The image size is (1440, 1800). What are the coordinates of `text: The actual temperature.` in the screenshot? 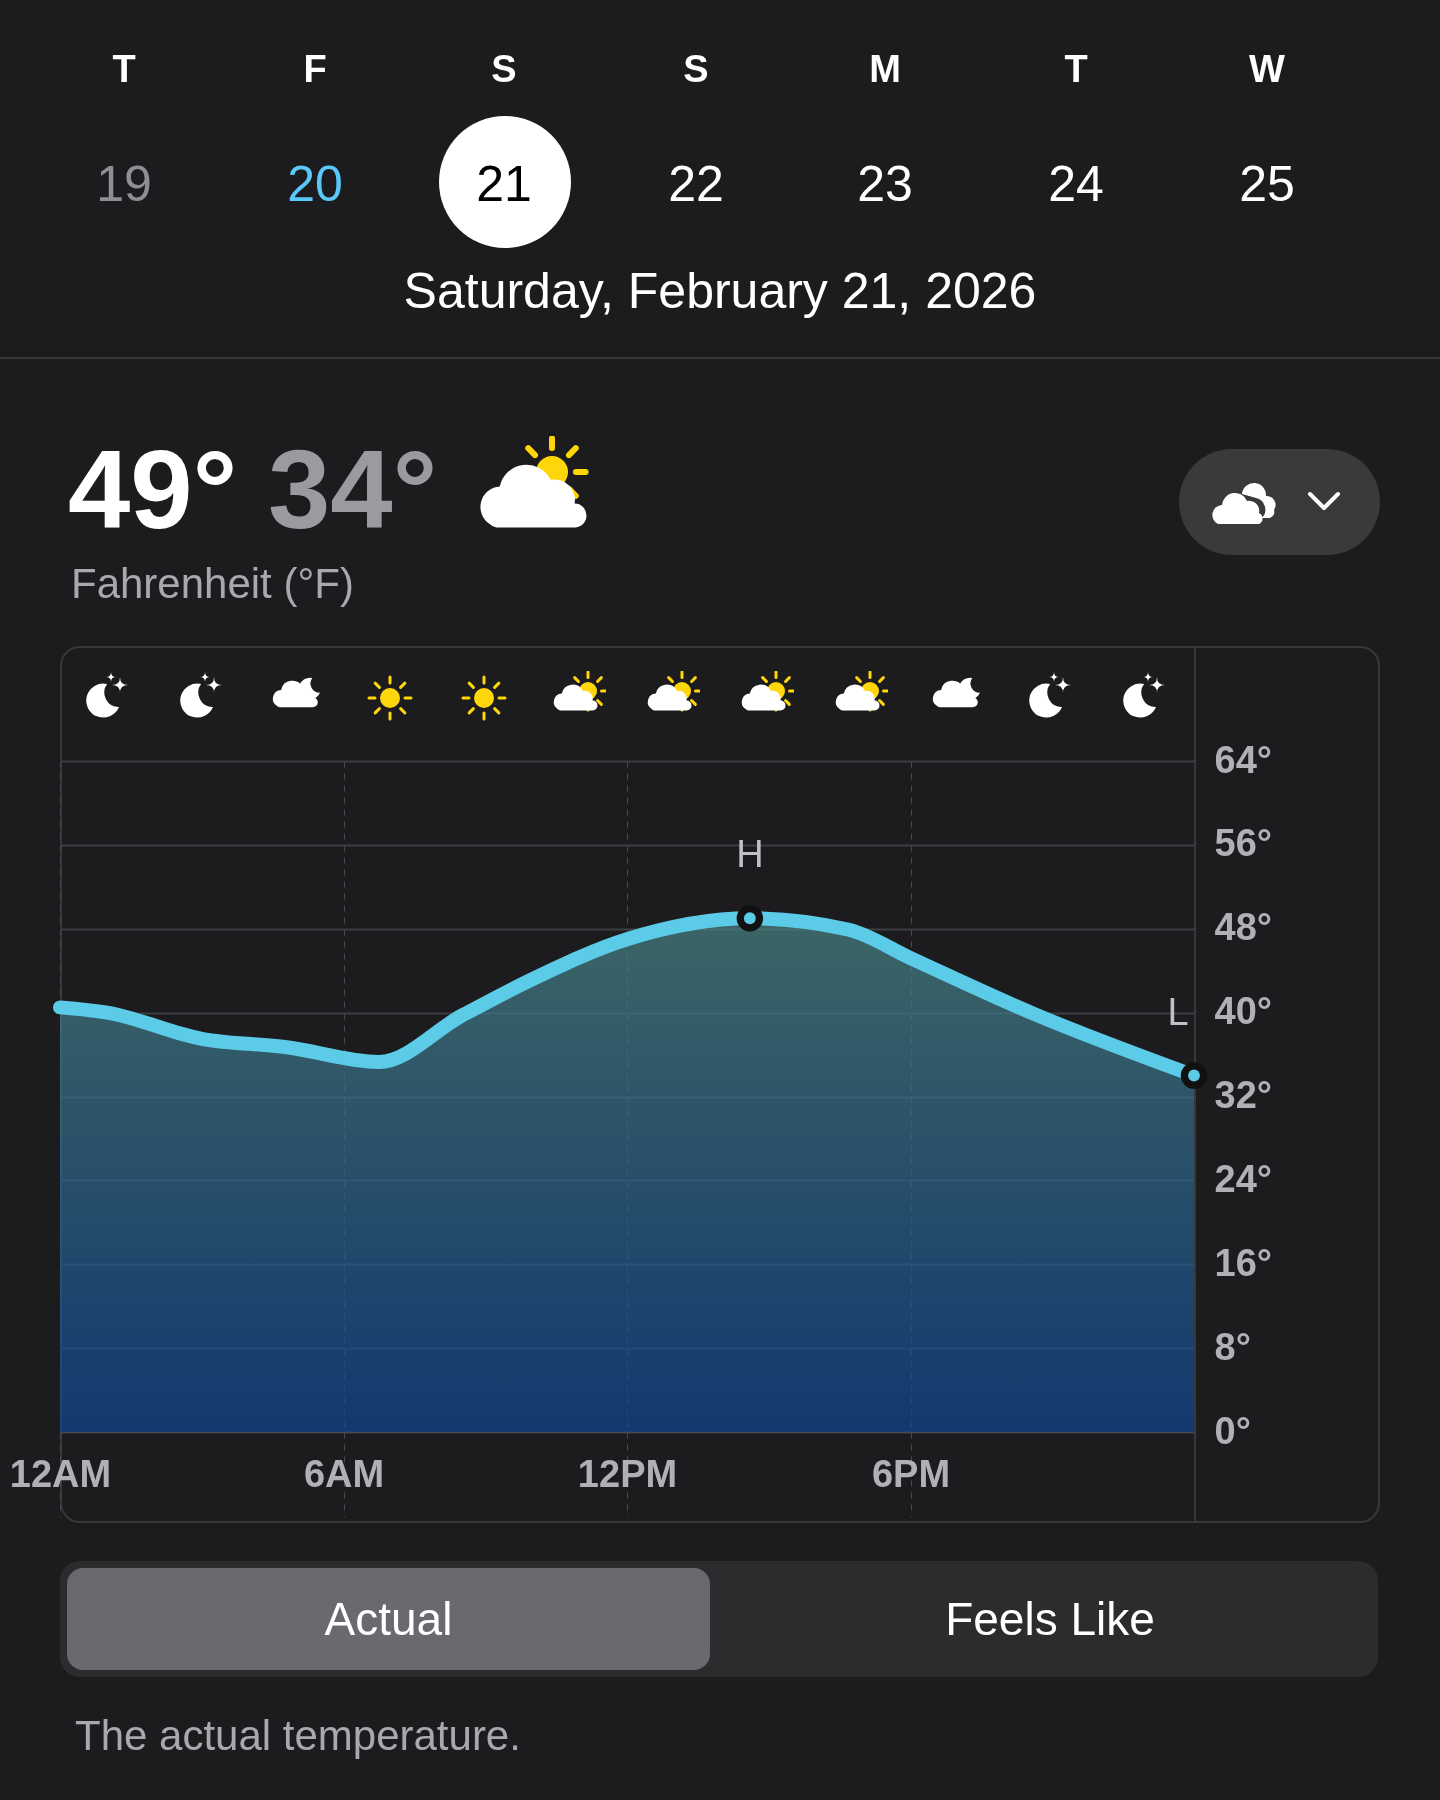 It's located at (298, 1736).